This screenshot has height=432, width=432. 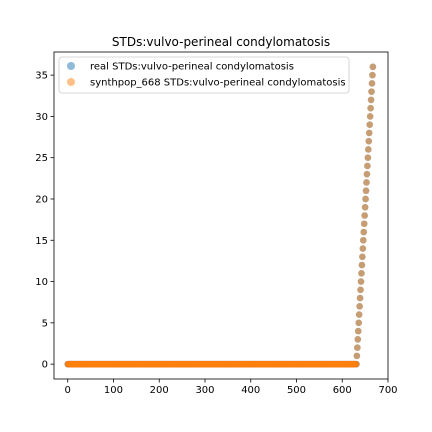 What do you see at coordinates (41, 199) in the screenshot?
I see `y-tick-label: 20` at bounding box center [41, 199].